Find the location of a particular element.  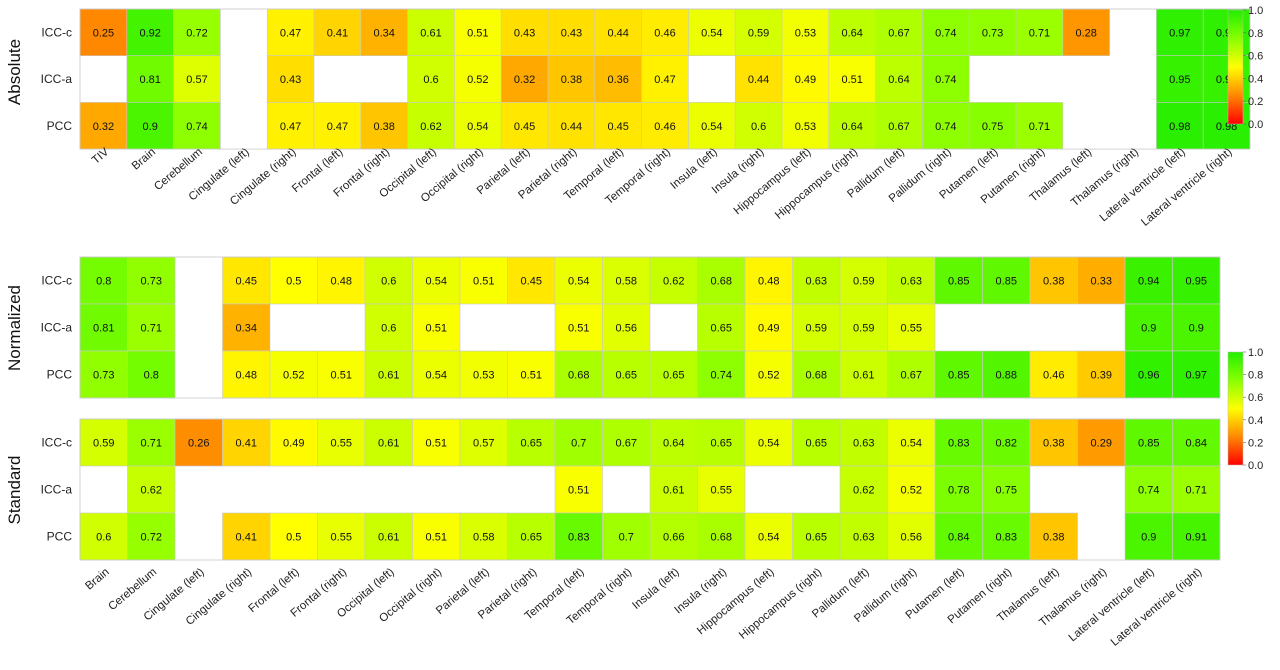

cell-value-label: 0.28 is located at coordinates (1085, 33).